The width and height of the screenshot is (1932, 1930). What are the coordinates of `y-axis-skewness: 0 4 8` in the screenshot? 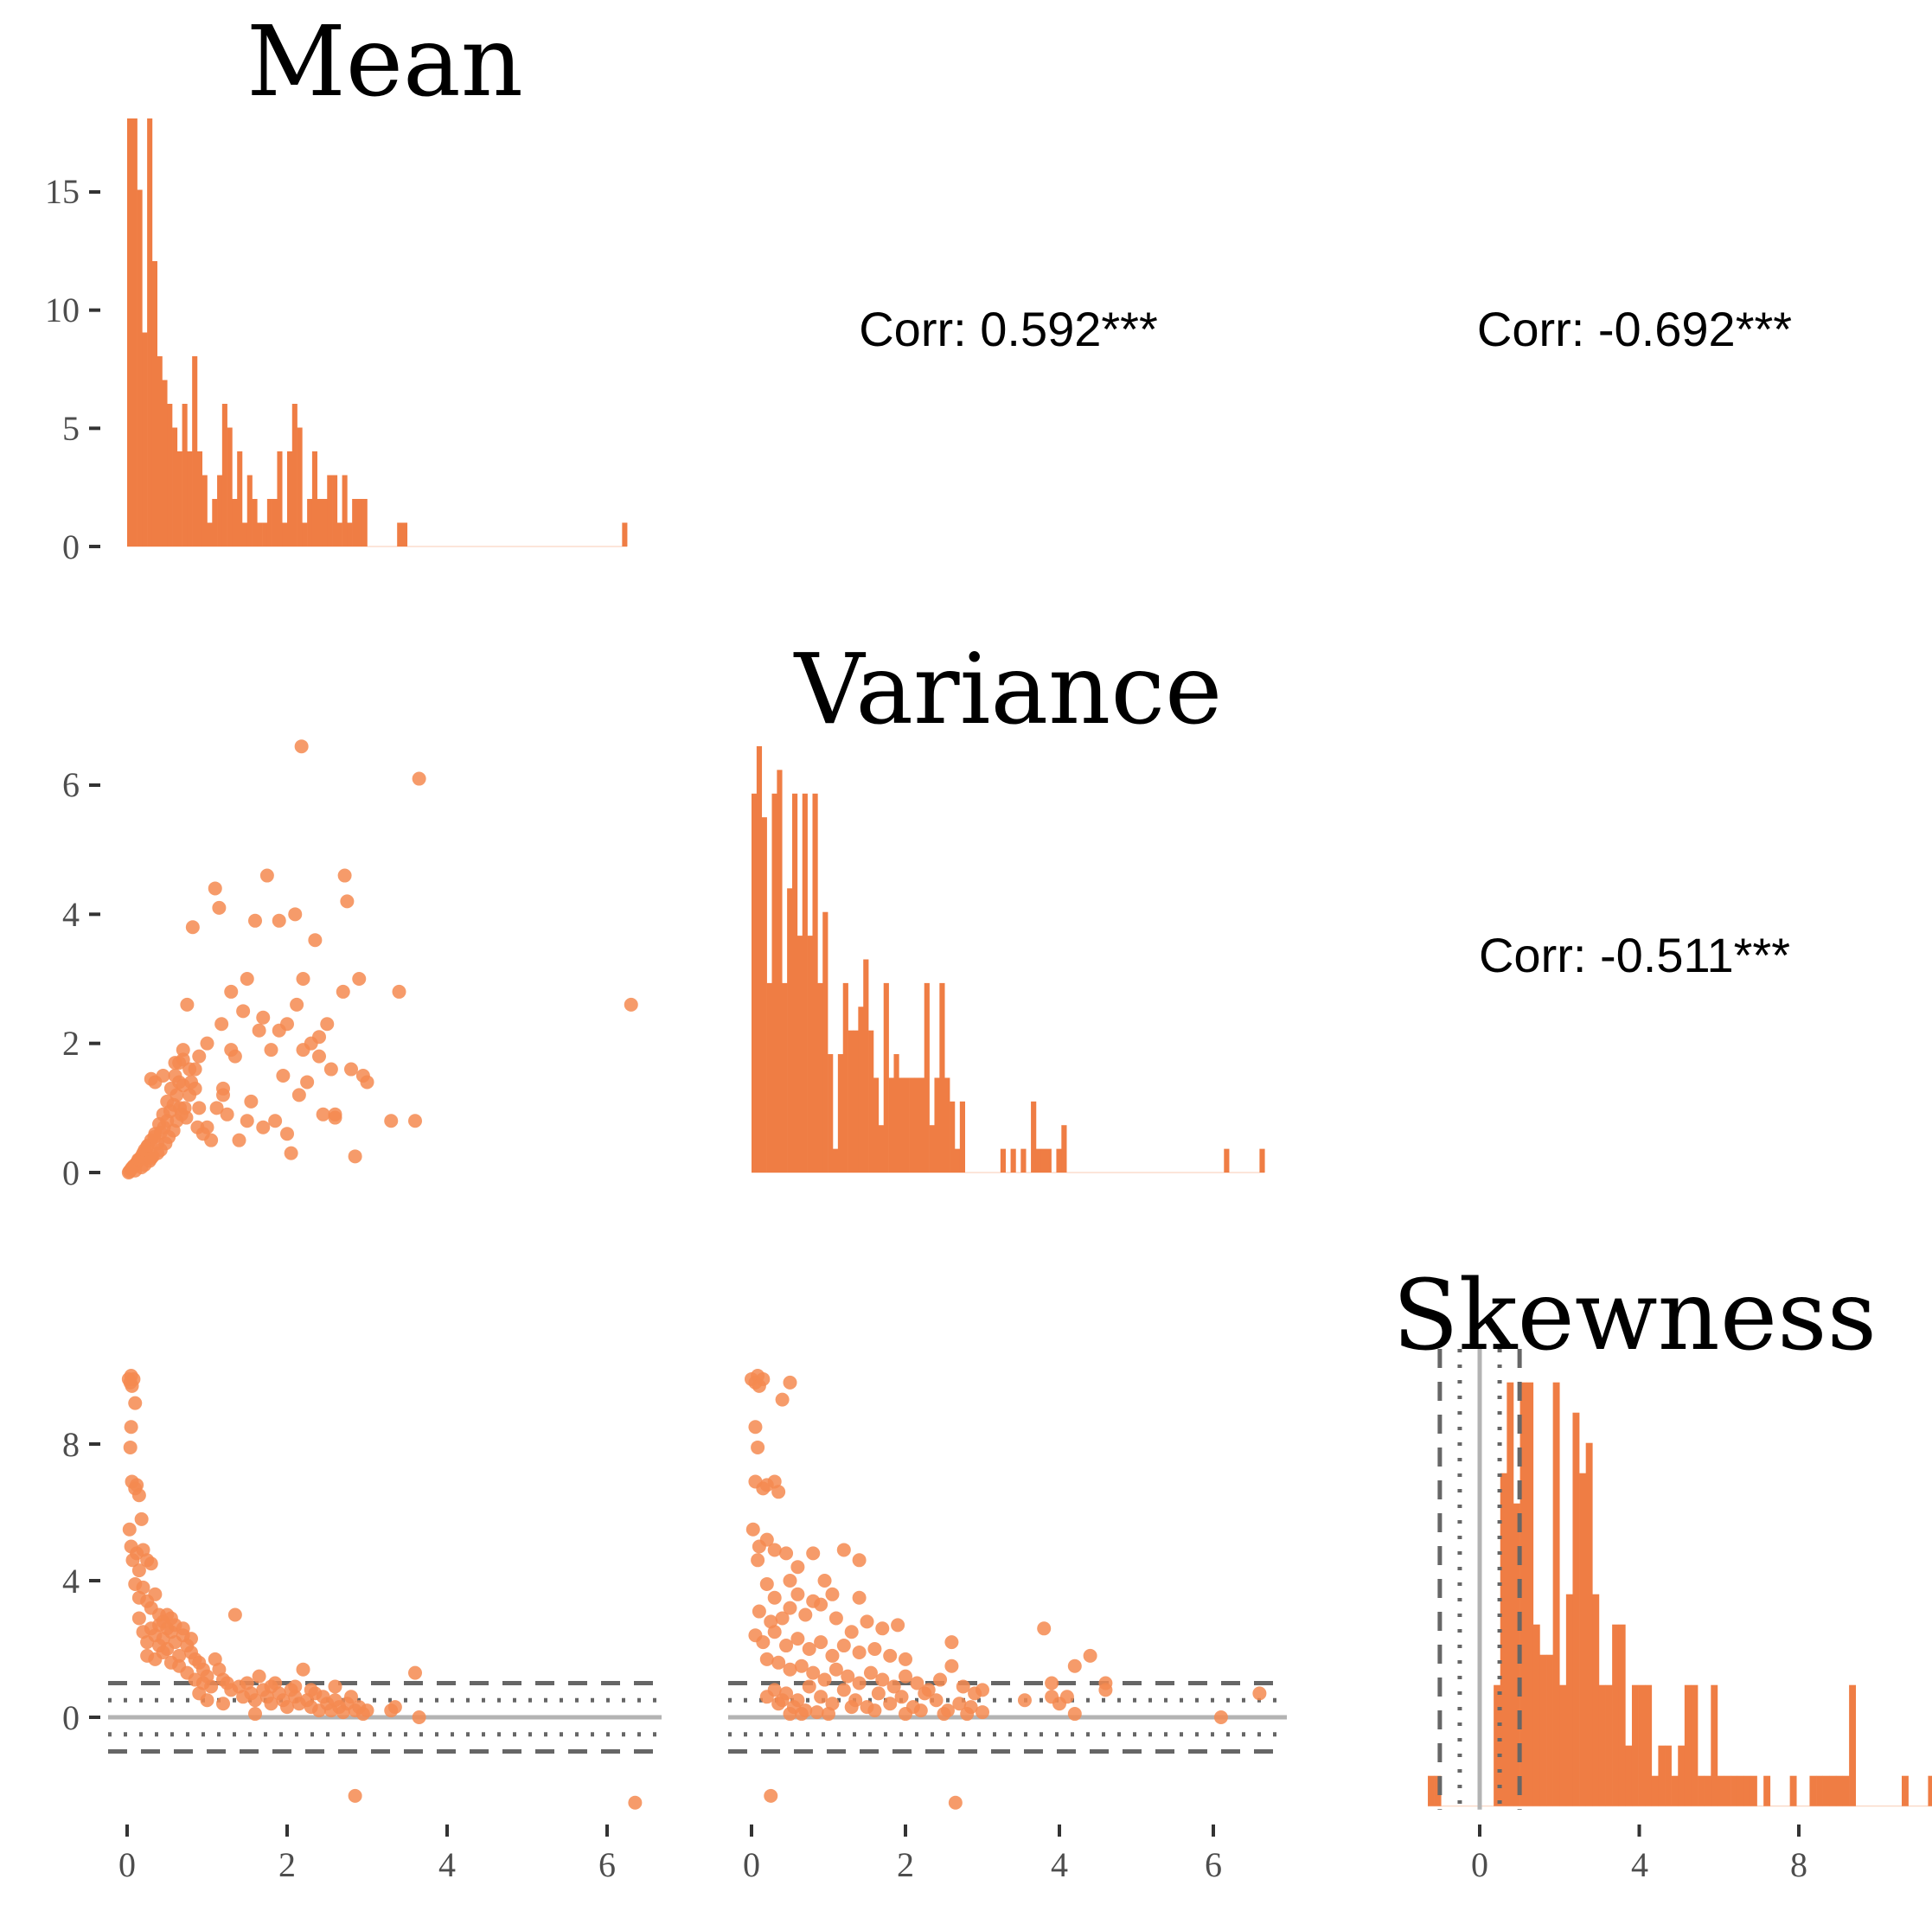 It's located at (71, 1581).